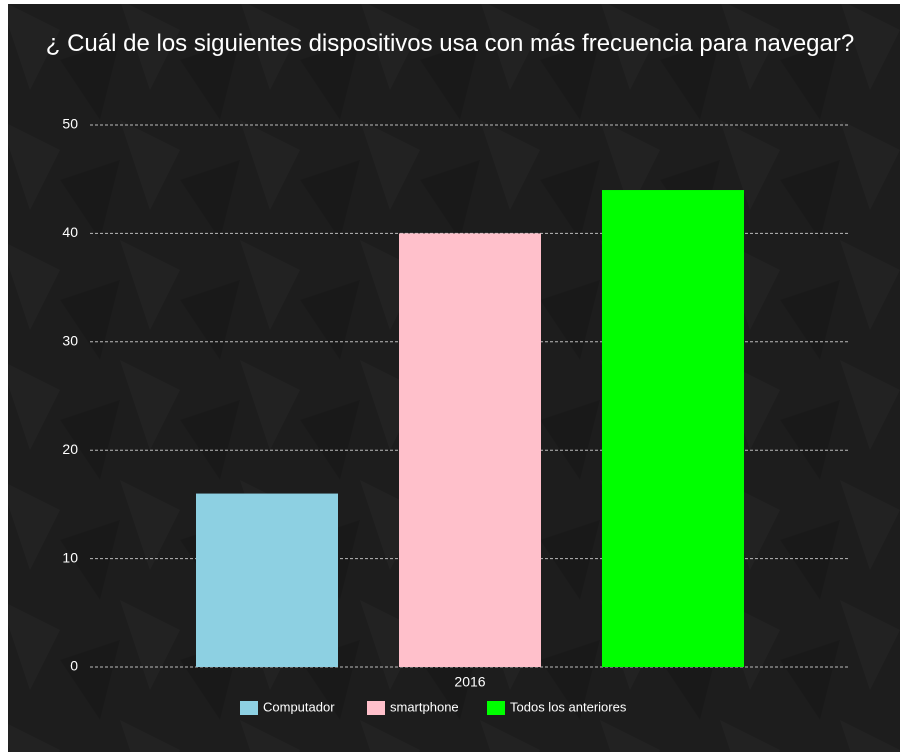 This screenshot has width=908, height=755. I want to click on y-tick-label: 50, so click(70, 124).